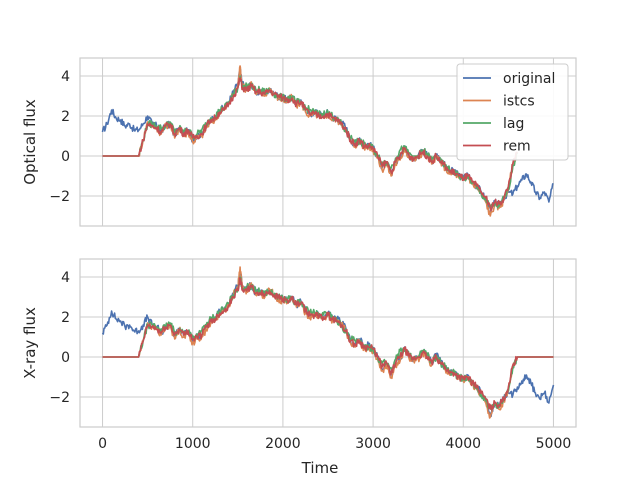 The width and height of the screenshot is (640, 480). What do you see at coordinates (59, 197) in the screenshot?
I see `y-tick-label-optical: −2` at bounding box center [59, 197].